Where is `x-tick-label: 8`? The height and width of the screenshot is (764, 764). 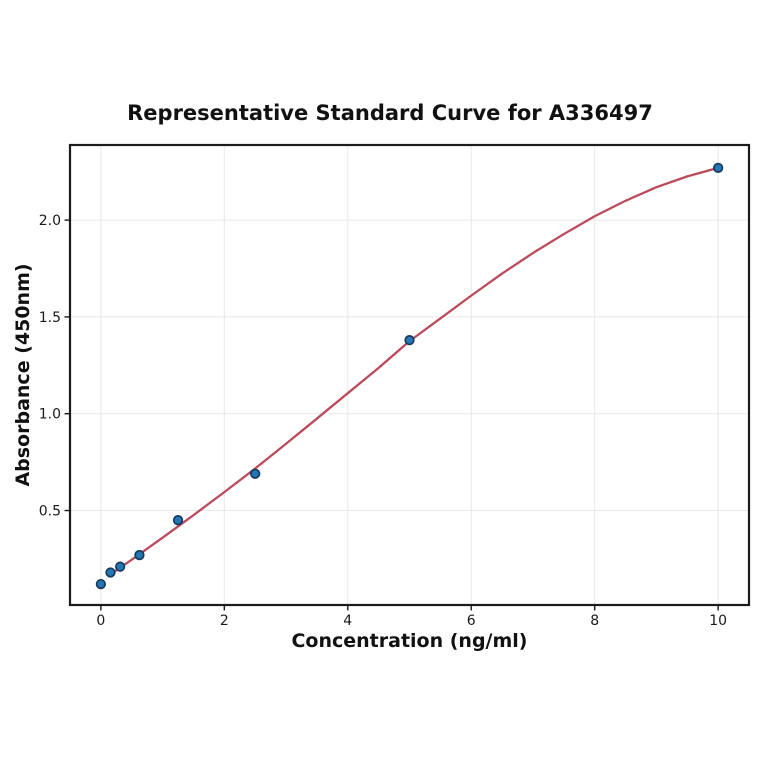
x-tick-label: 8 is located at coordinates (594, 621).